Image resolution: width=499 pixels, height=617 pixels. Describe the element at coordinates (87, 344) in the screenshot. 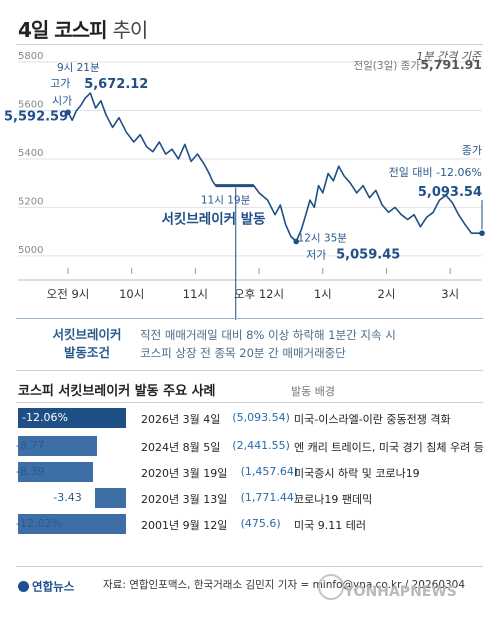

I see `circuit-breaker-label: 서킷브레이커 발동조건` at that location.